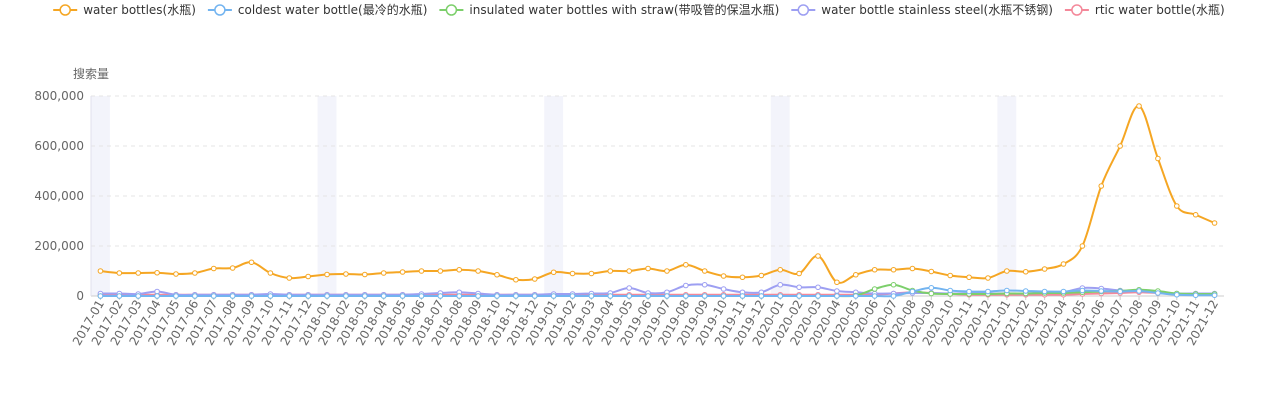 This screenshot has width=1278, height=400. Describe the element at coordinates (124, 10) in the screenshot. I see `legend-item-0: water bottles(水瓶)` at that location.